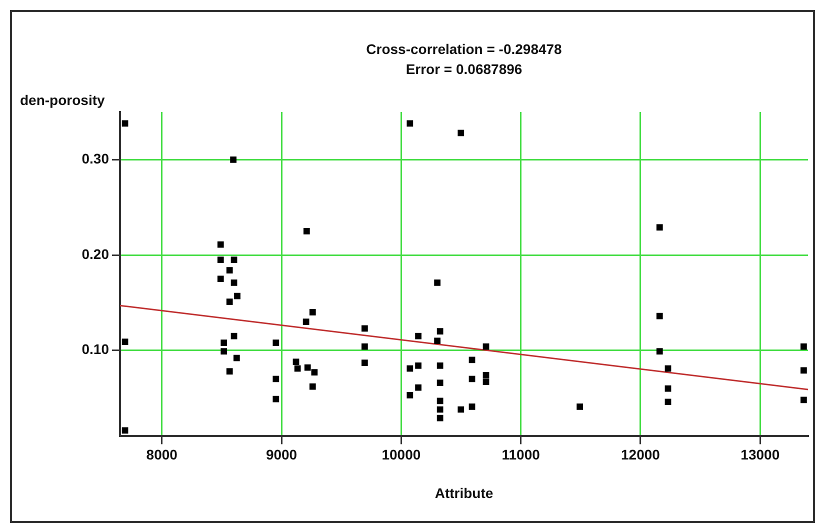 Image resolution: width=819 pixels, height=527 pixels. Describe the element at coordinates (162, 454) in the screenshot. I see `x-tick-label: 8000` at that location.